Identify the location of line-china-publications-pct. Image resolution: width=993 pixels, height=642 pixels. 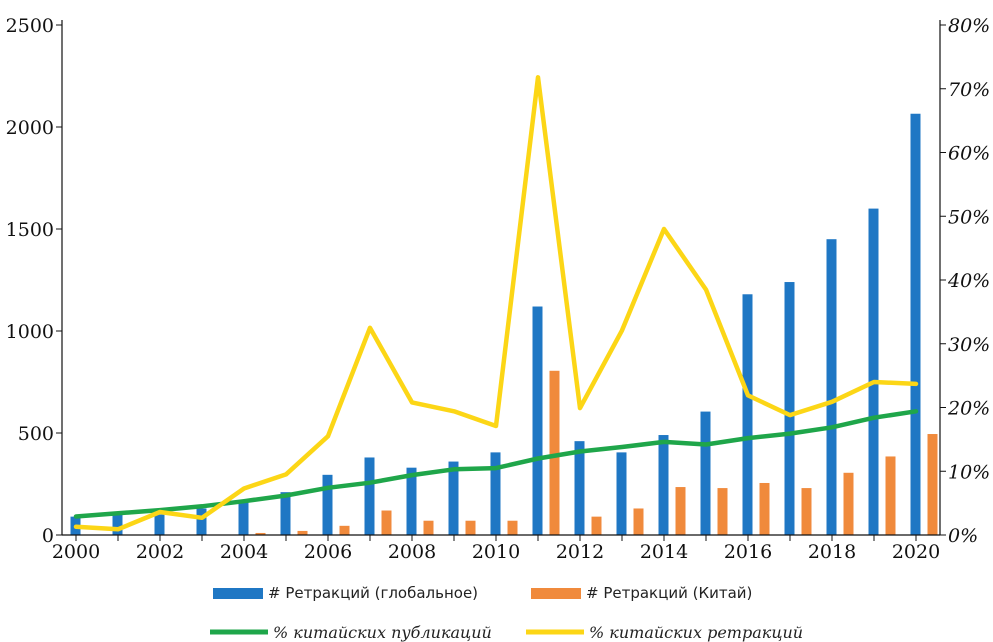
(496, 464).